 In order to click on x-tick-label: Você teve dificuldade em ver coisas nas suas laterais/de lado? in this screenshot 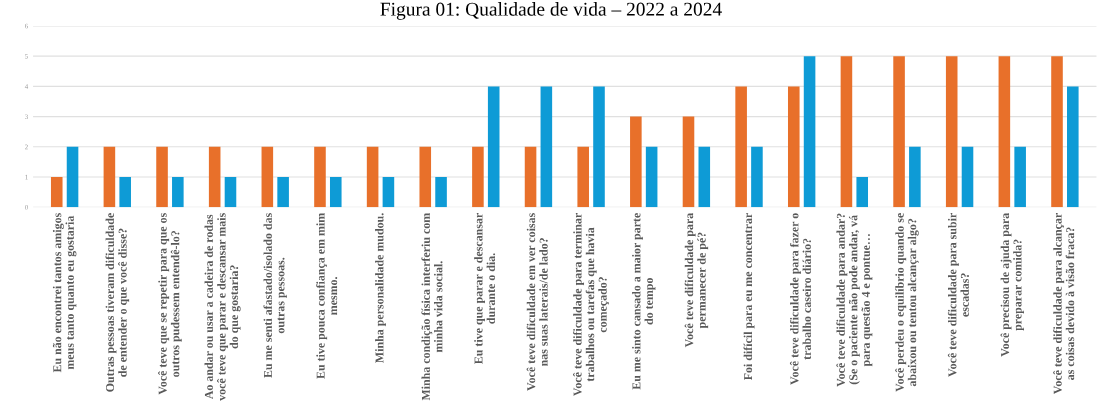, I will do `click(537, 302)`.